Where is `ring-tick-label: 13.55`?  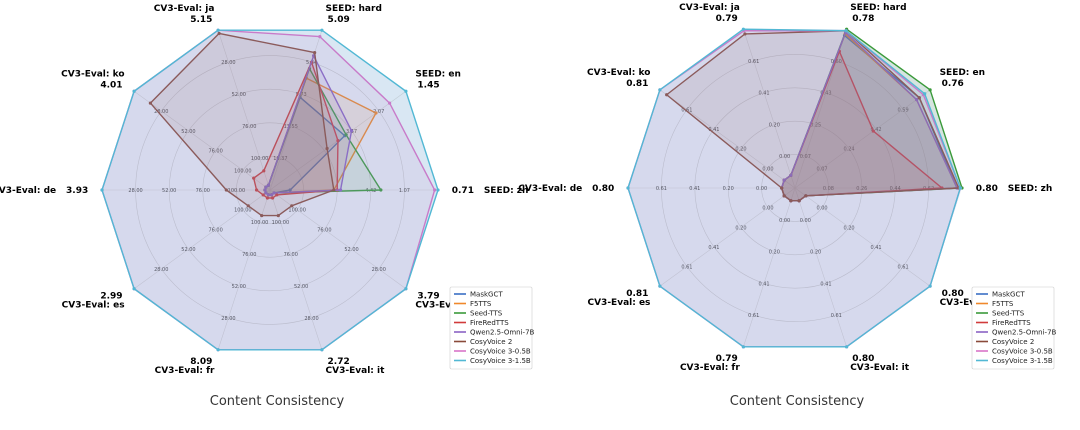
ring-tick-label: 13.55 is located at coordinates (291, 127).